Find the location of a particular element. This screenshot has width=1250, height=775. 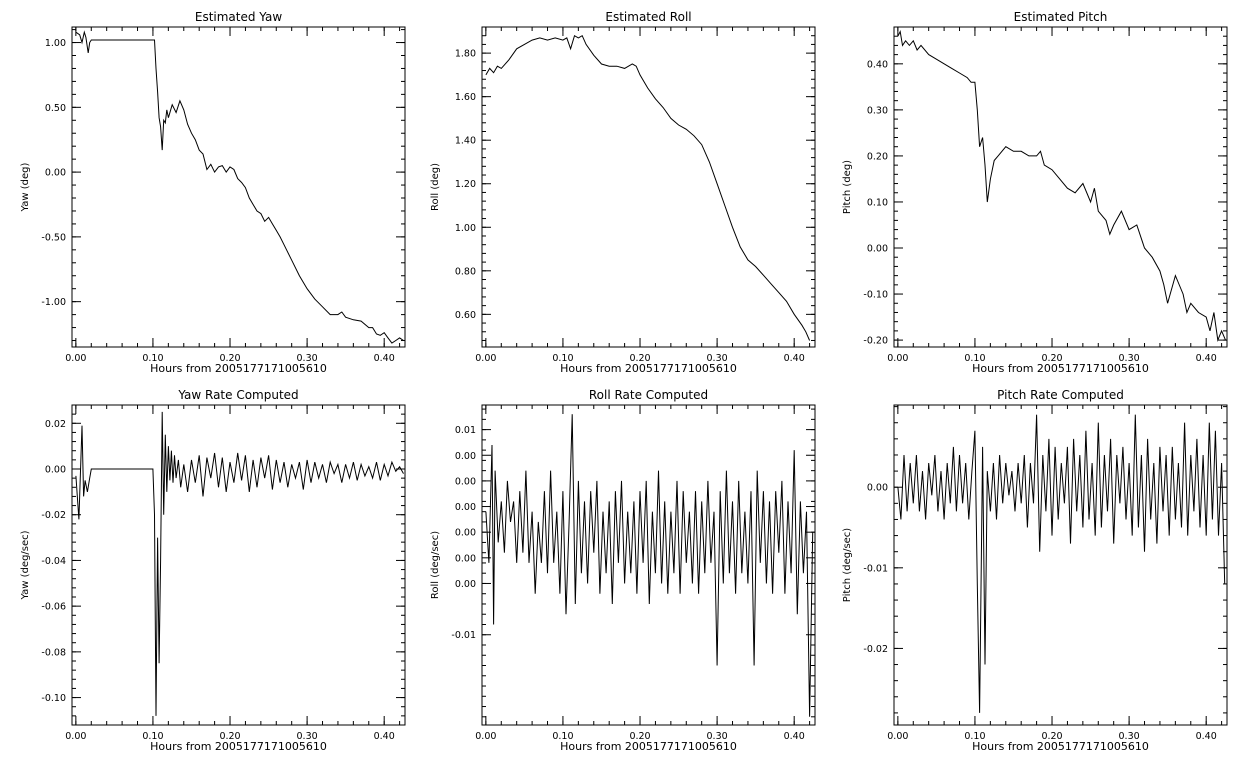

y-tick-label: 0.60 is located at coordinates (465, 315).